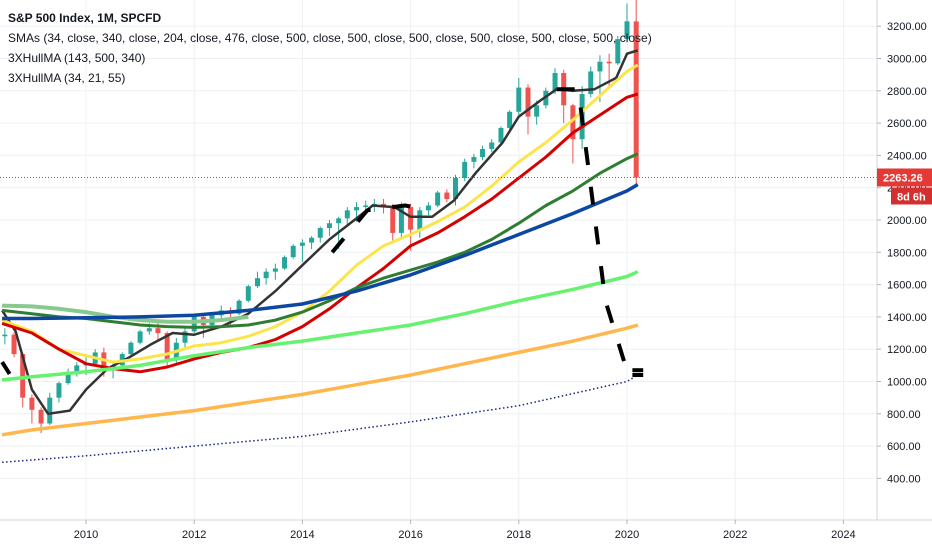  I want to click on y-tick-label: 2800.00, so click(907, 92).